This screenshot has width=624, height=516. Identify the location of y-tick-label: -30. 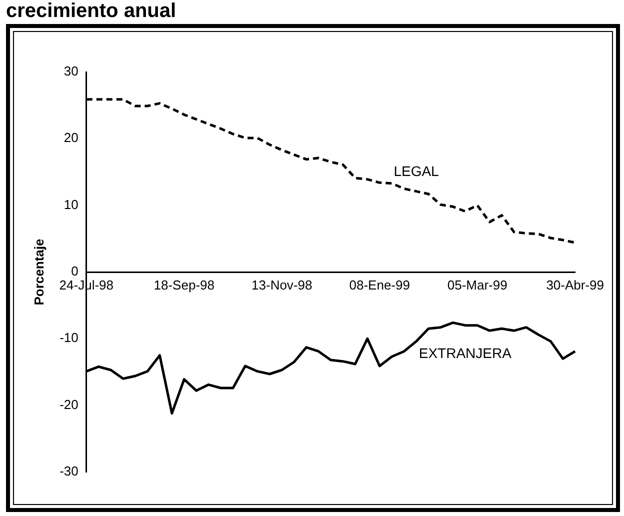
(69, 471).